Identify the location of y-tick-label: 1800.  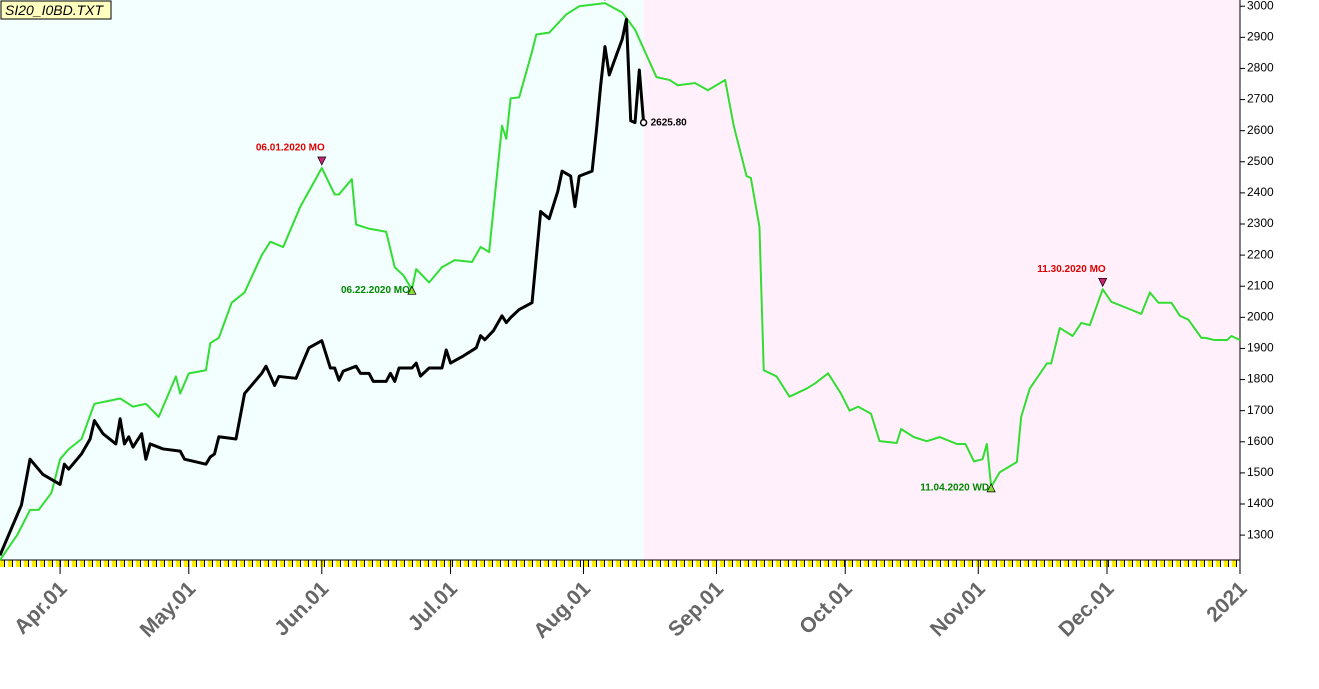
(1260, 379).